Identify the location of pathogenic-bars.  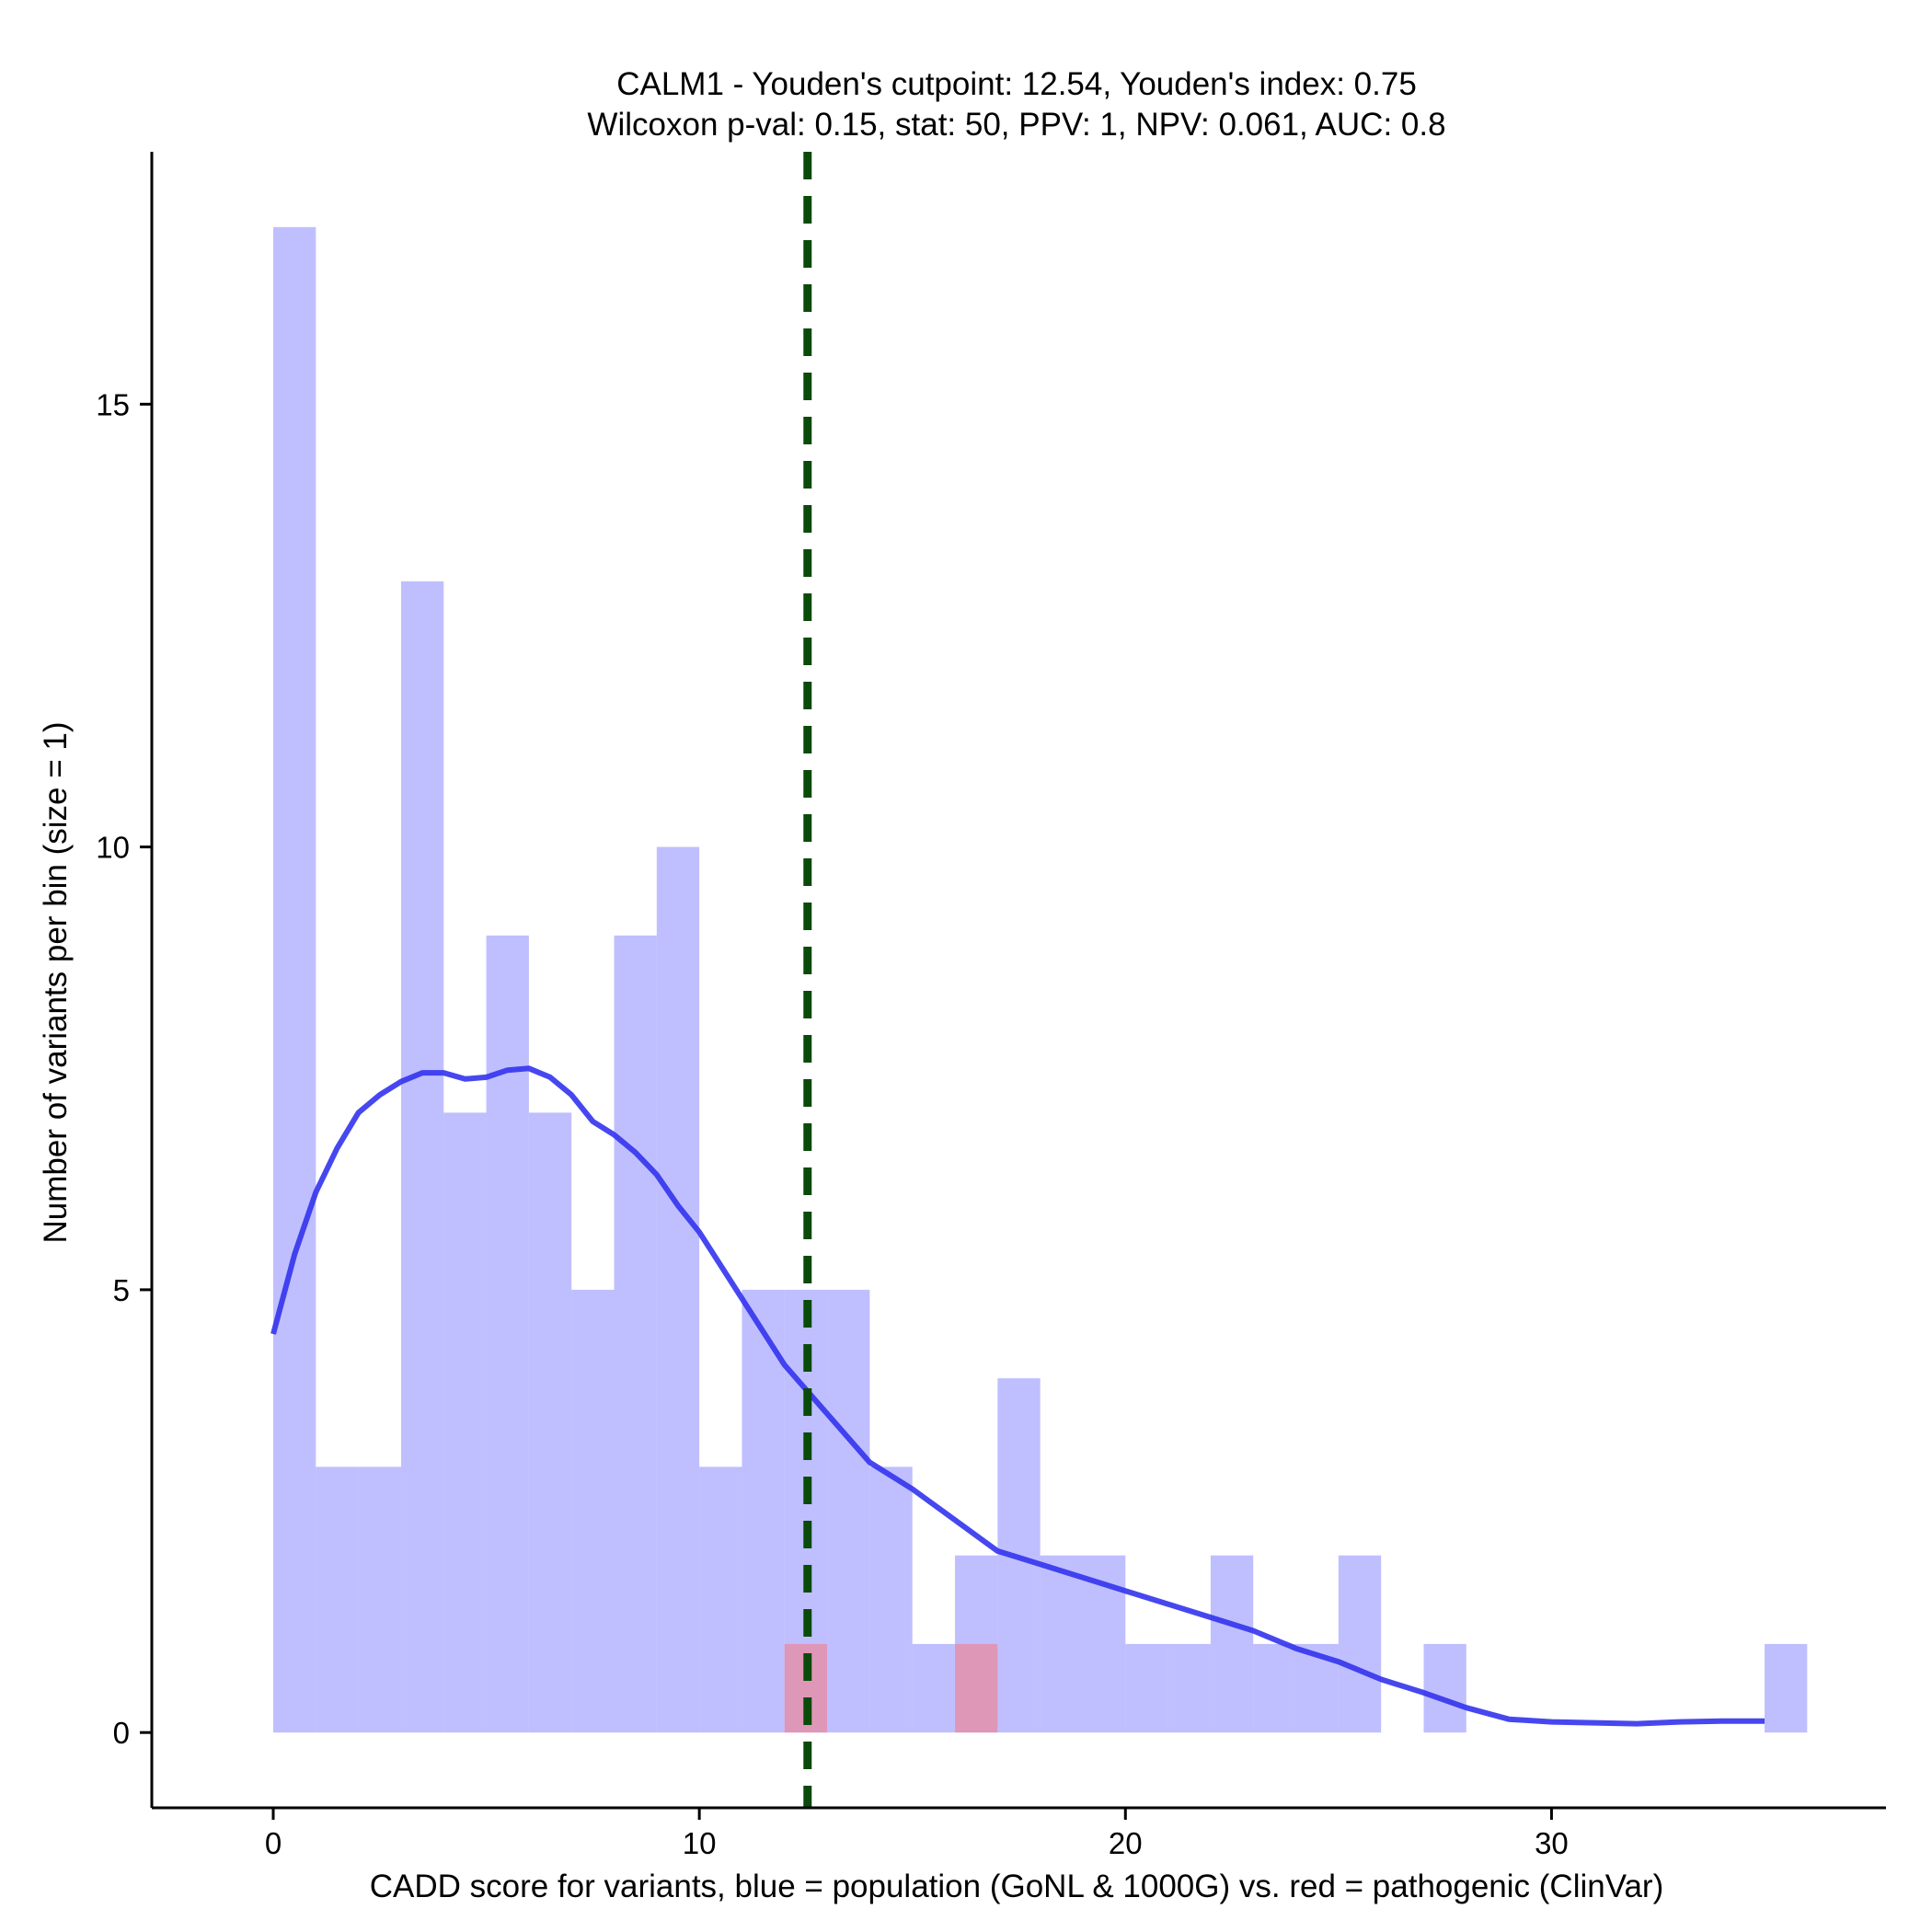
(891, 1688).